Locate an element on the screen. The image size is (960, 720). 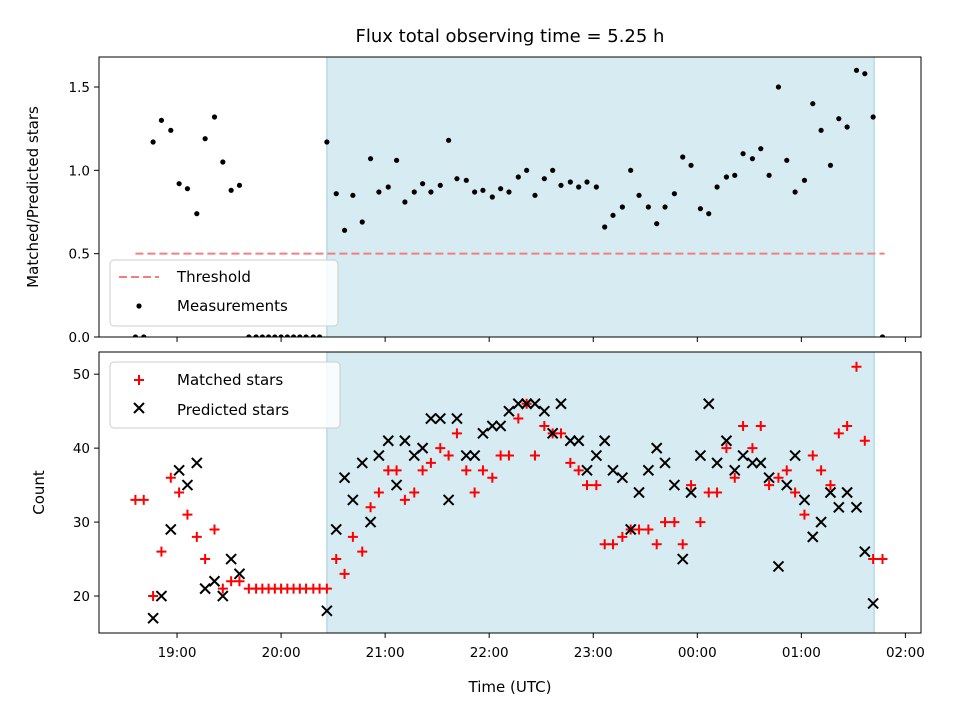
x-tick-label: 19:00 is located at coordinates (177, 653).